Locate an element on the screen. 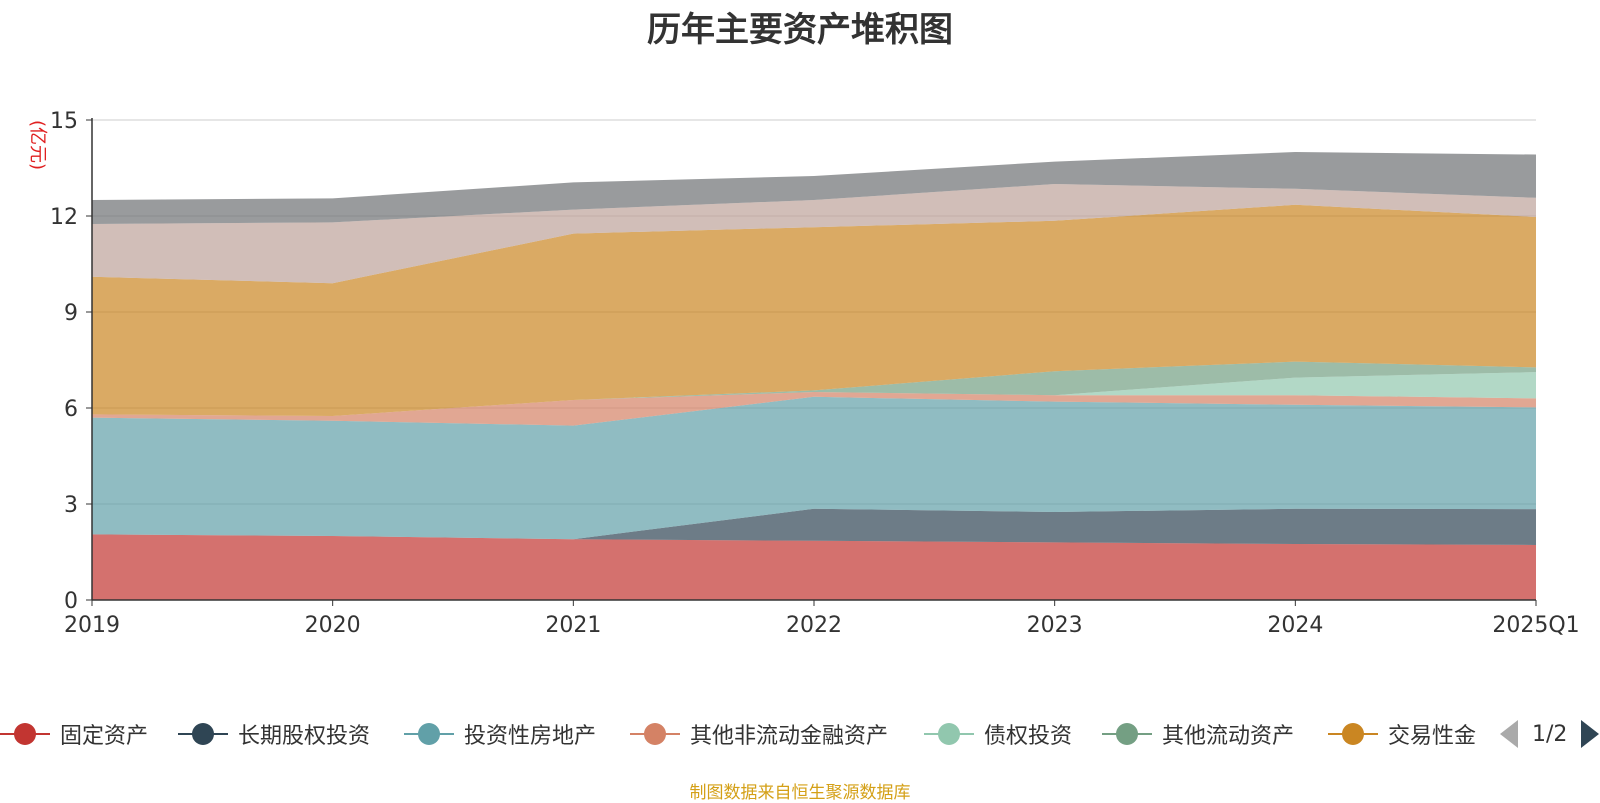 The height and width of the screenshot is (803, 1600). legend-item: 交易性金 is located at coordinates (1402, 734).